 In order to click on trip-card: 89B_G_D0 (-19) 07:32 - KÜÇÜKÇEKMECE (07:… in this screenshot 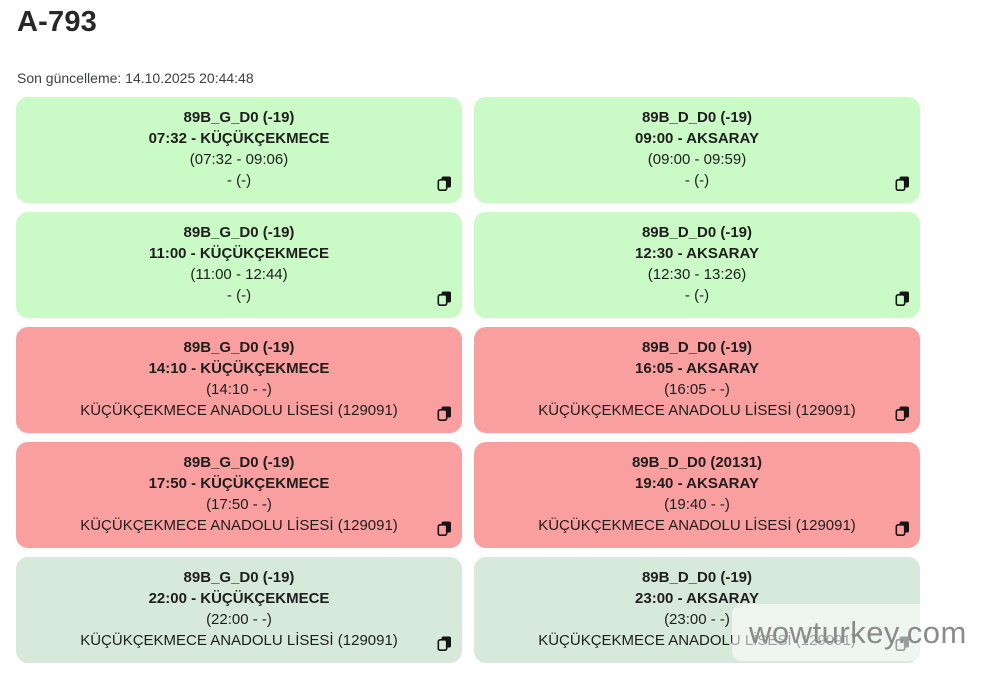, I will do `click(239, 150)`.